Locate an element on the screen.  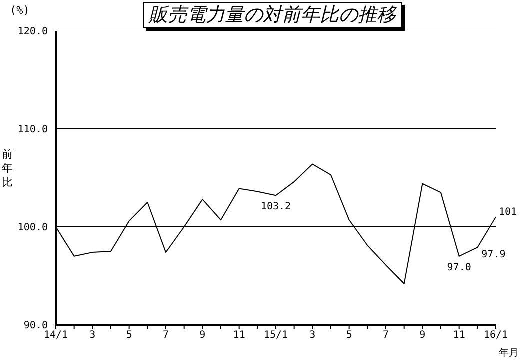
x-tick-label: 16/1 is located at coordinates (496, 336).